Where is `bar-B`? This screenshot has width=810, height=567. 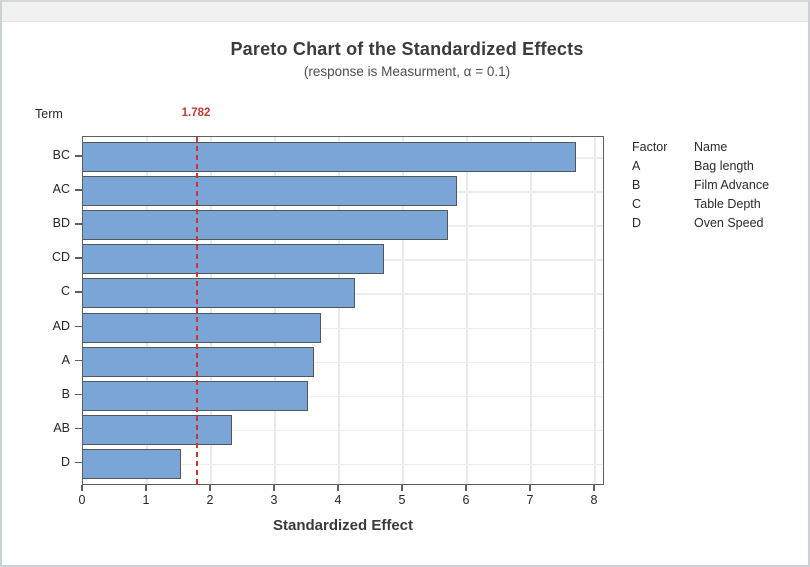
bar-B is located at coordinates (196, 395).